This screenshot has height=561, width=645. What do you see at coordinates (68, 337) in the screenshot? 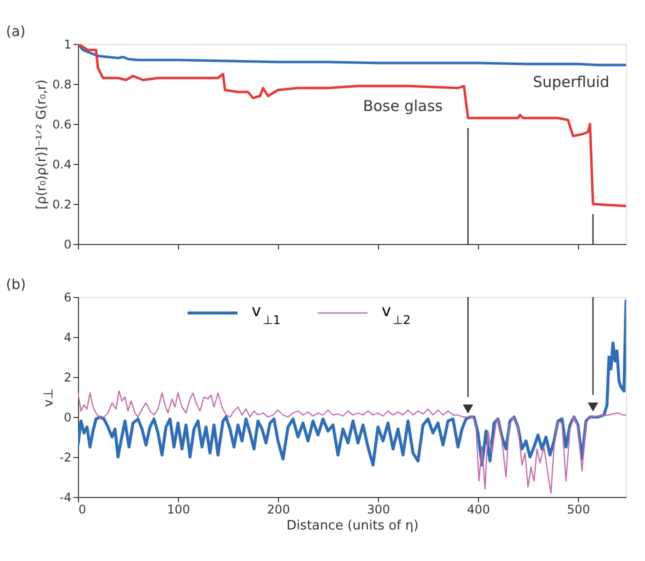
I see `y-tick-label: 4` at bounding box center [68, 337].